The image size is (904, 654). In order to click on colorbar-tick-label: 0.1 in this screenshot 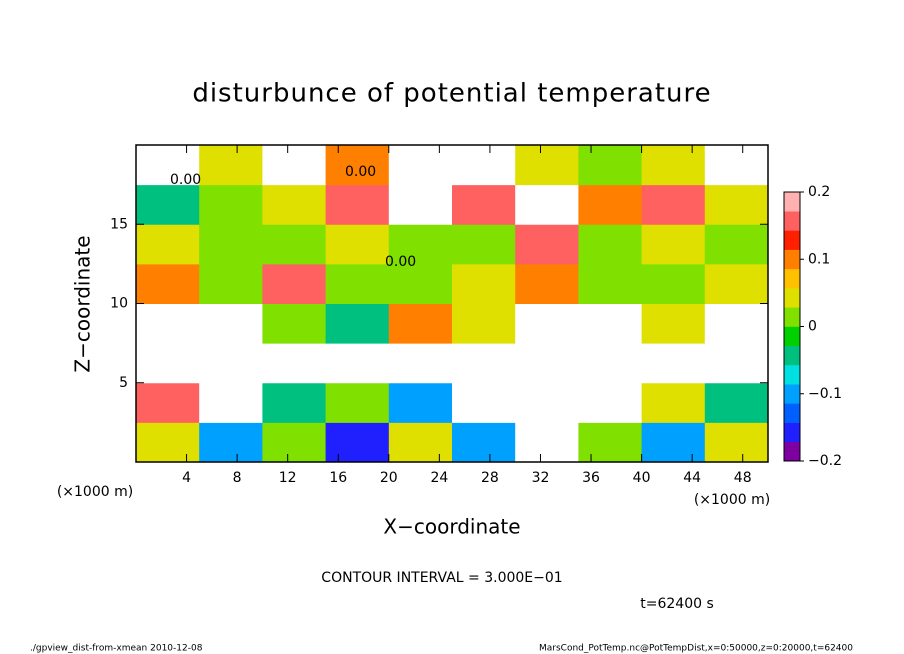, I will do `click(819, 259)`.